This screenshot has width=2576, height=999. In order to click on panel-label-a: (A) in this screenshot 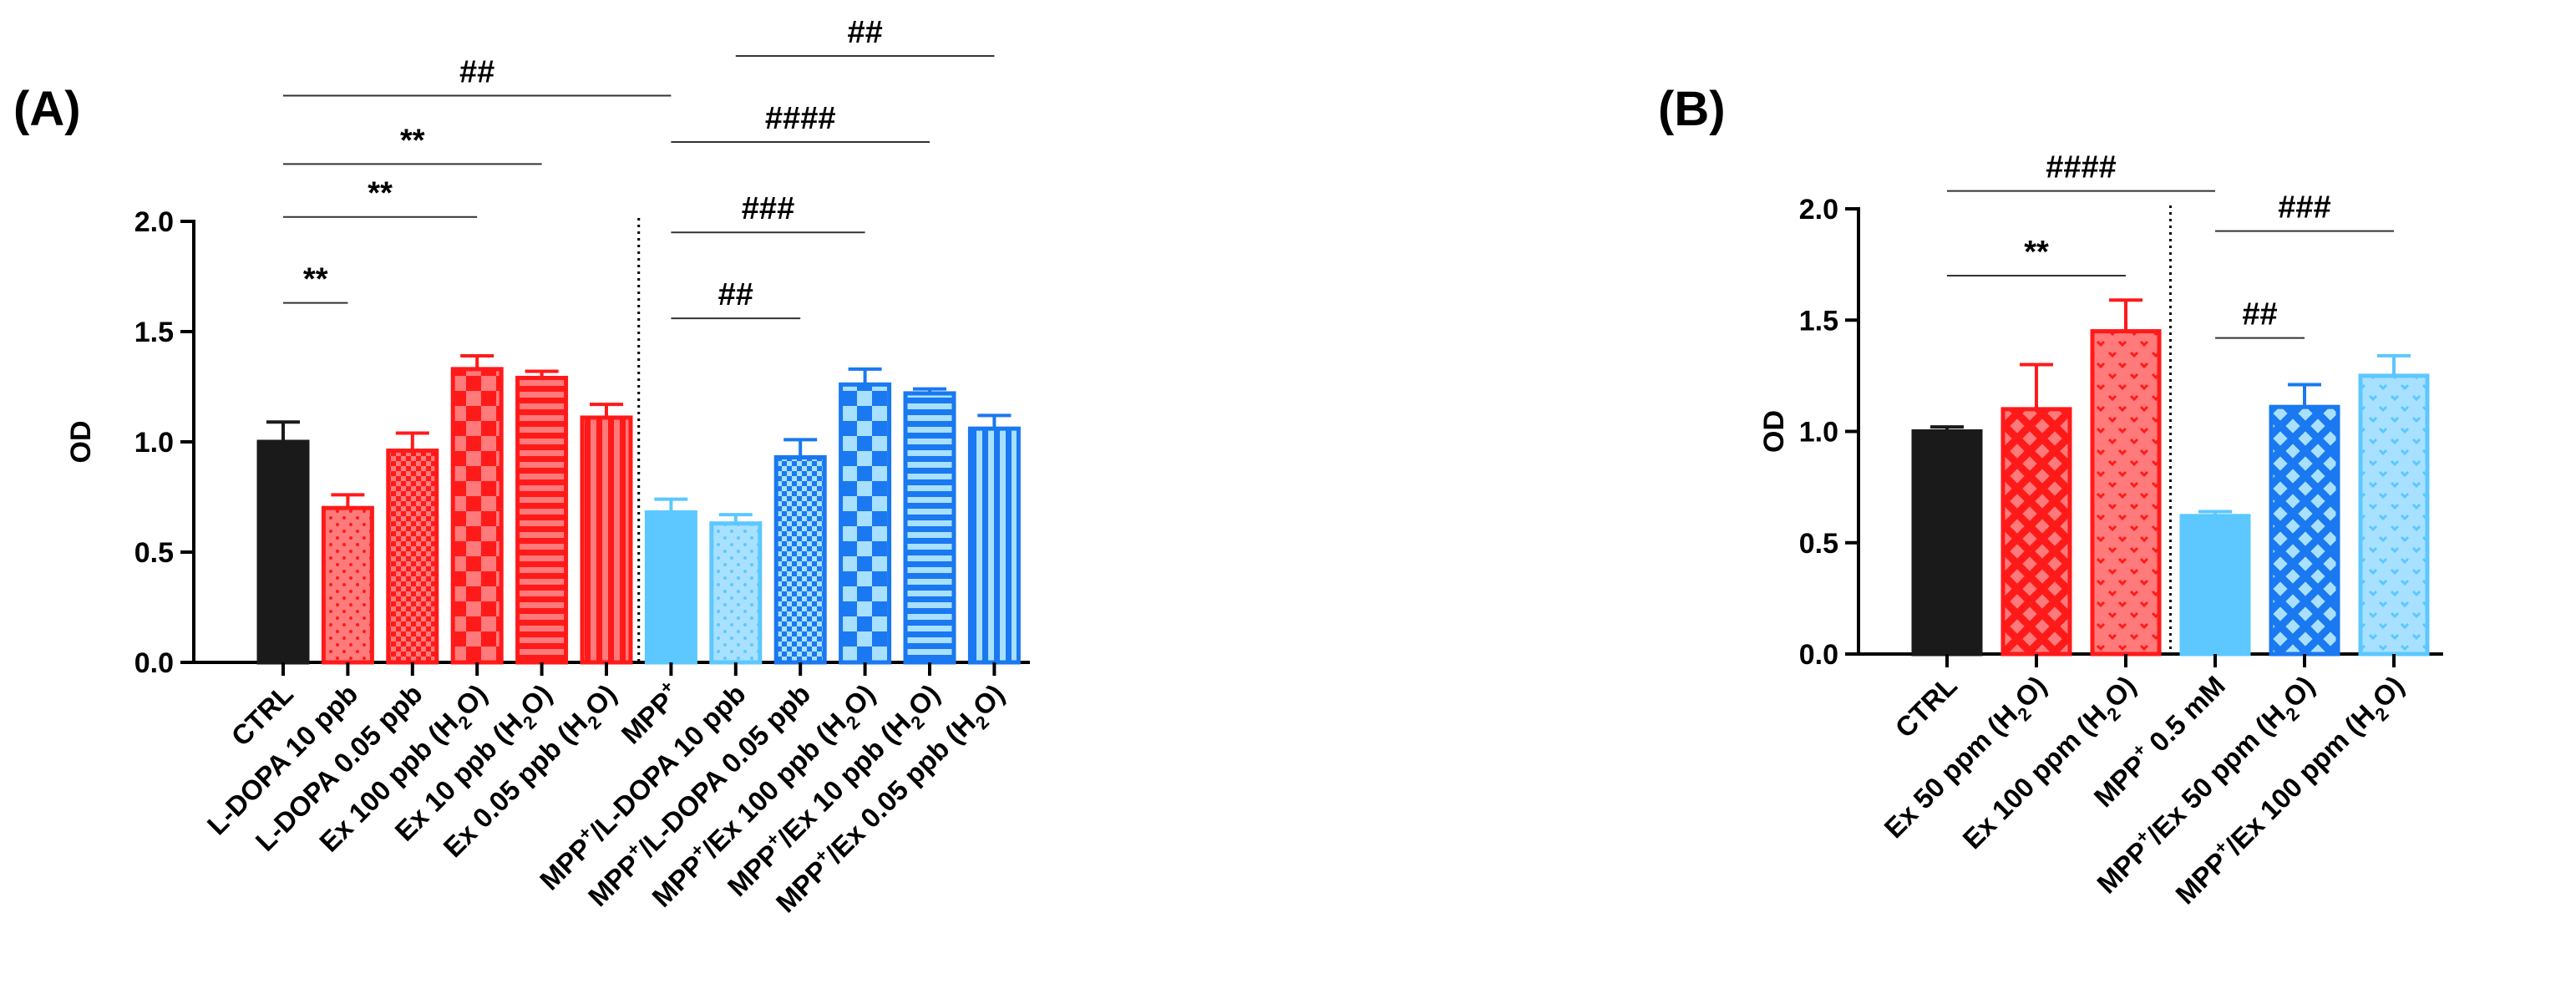, I will do `click(47, 109)`.